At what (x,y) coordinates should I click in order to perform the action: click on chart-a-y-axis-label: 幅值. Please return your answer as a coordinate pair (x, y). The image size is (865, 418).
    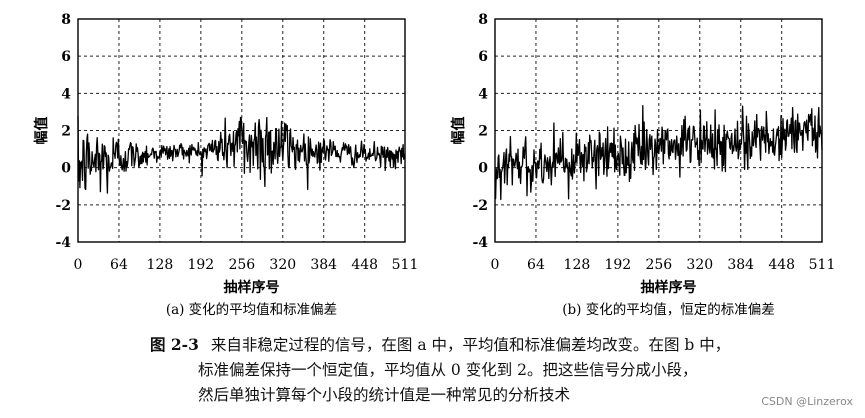
    Looking at the image, I should click on (41, 131).